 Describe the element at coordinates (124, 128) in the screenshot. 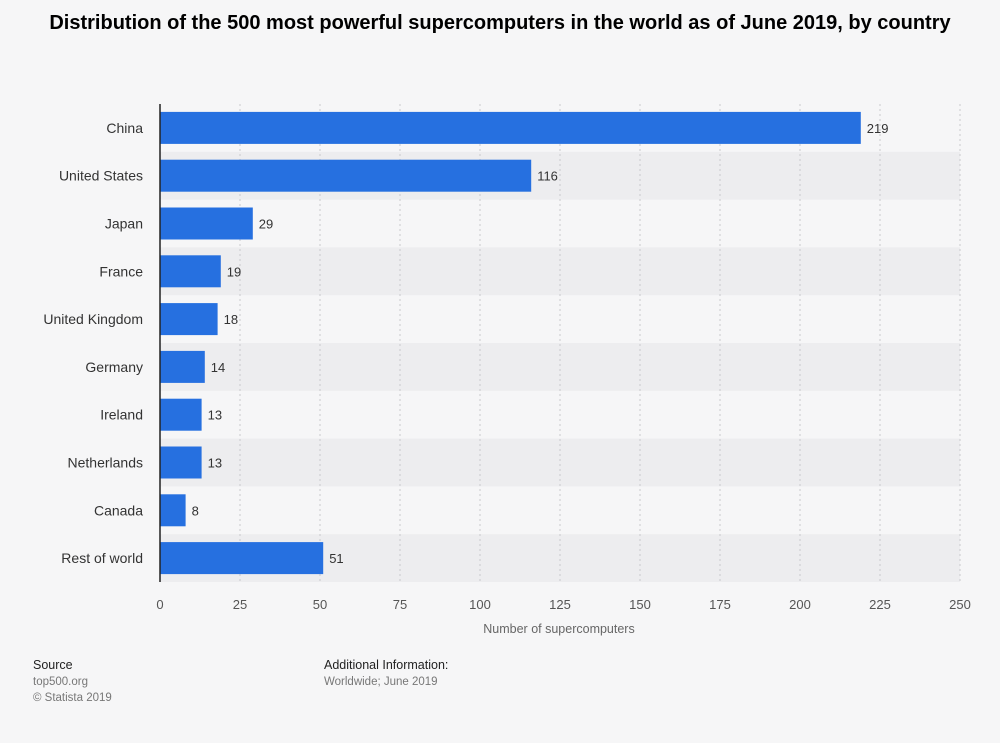

I see `category-label: China` at that location.